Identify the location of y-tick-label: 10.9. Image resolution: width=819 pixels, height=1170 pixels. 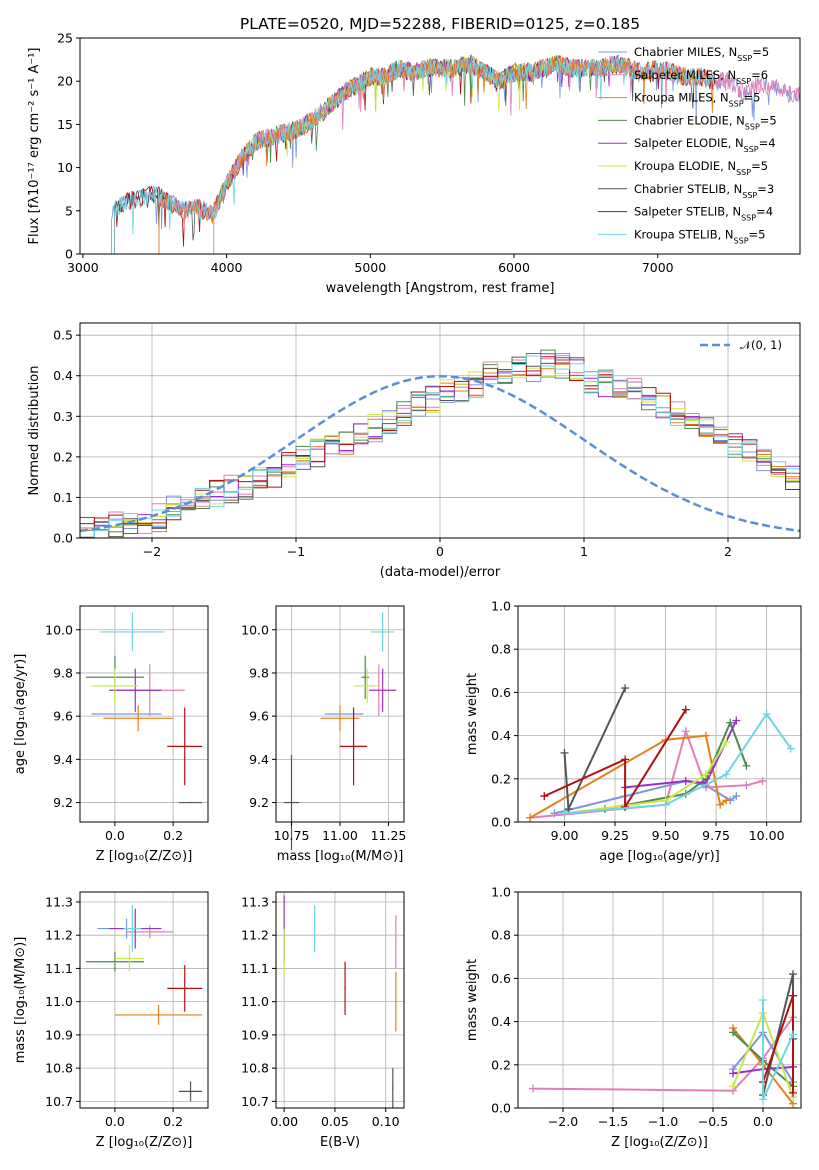
(59, 1034).